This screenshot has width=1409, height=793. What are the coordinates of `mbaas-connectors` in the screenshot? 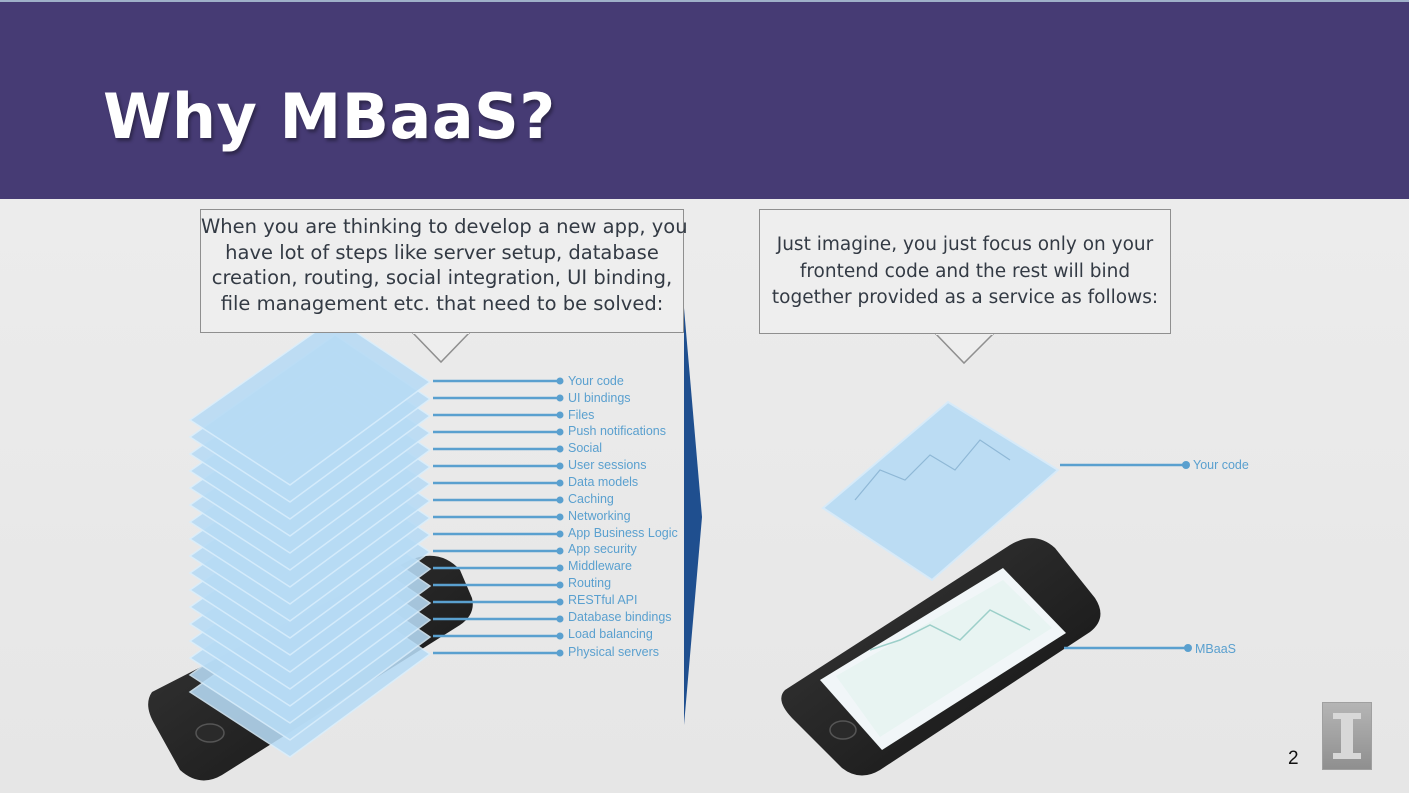 It's located at (1126, 556).